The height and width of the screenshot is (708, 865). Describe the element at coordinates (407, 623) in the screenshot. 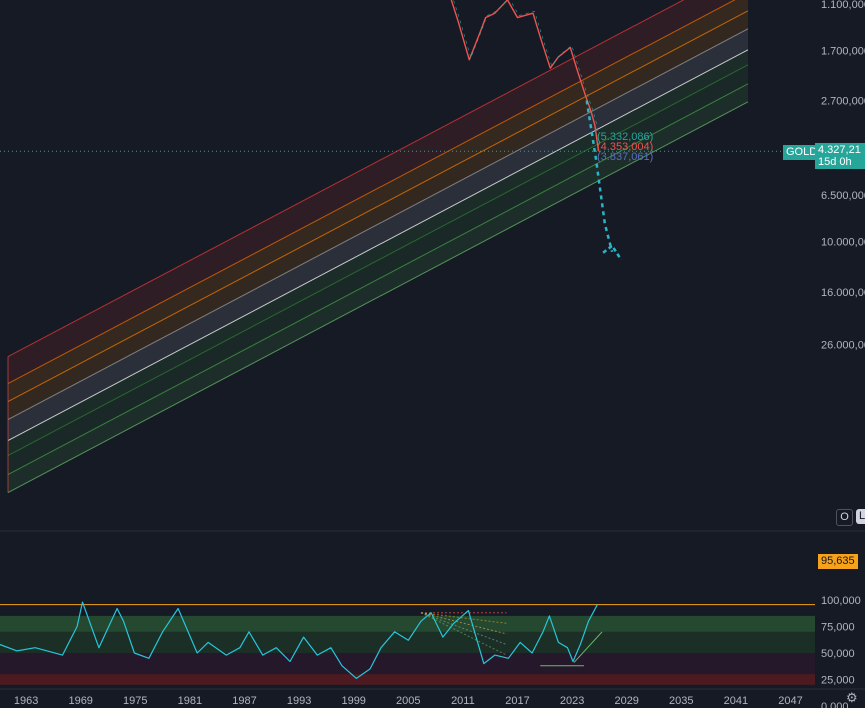

I see `overbought-zone` at that location.